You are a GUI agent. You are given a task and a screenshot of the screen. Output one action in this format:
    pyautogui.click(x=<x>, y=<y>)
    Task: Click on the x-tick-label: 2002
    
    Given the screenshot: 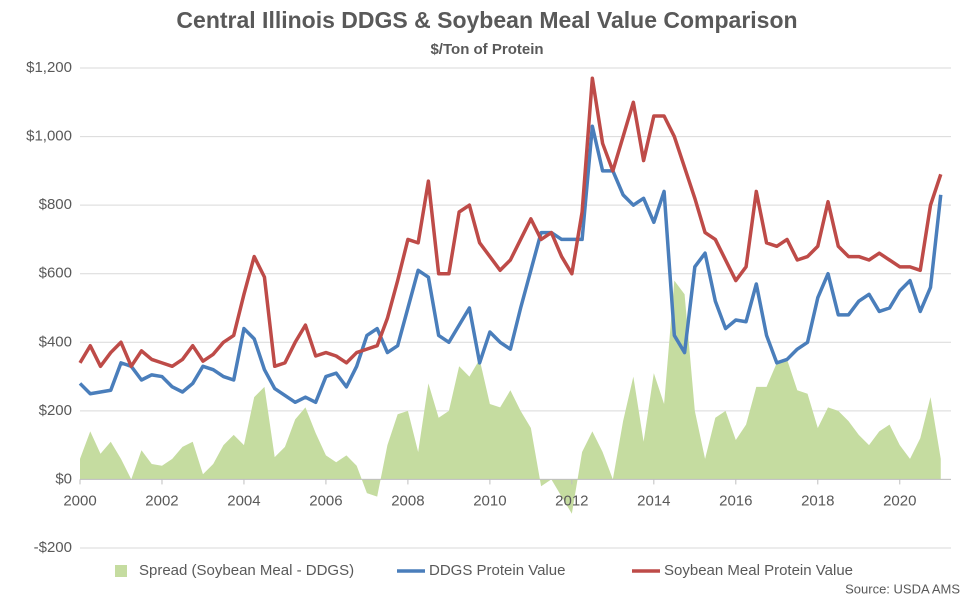 What is the action you would take?
    pyautogui.click(x=161, y=500)
    